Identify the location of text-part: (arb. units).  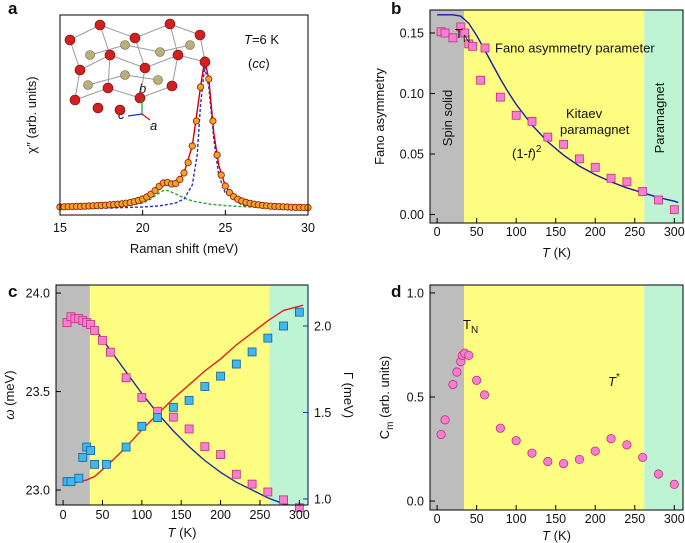
(384, 389).